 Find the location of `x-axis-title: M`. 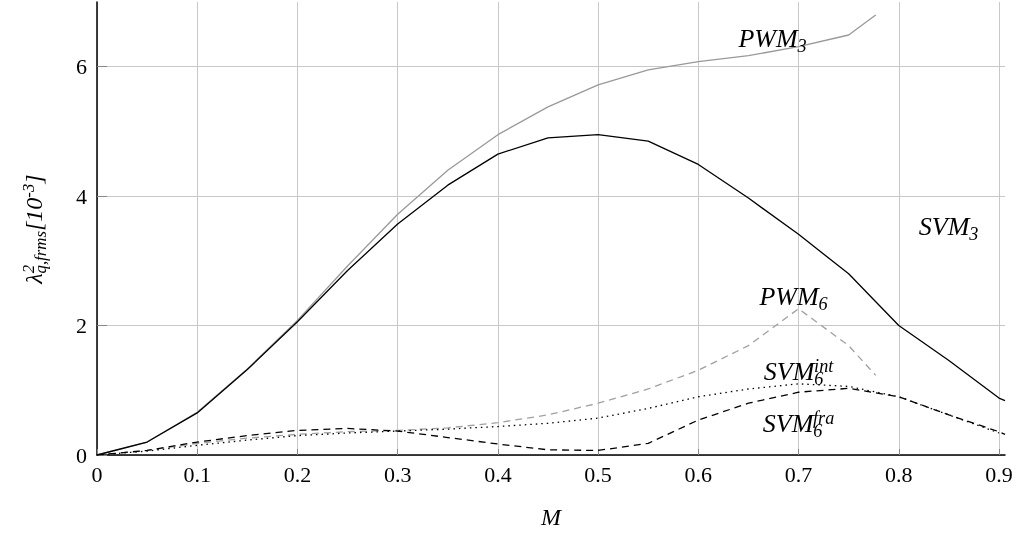

x-axis-title: M is located at coordinates (551, 517).